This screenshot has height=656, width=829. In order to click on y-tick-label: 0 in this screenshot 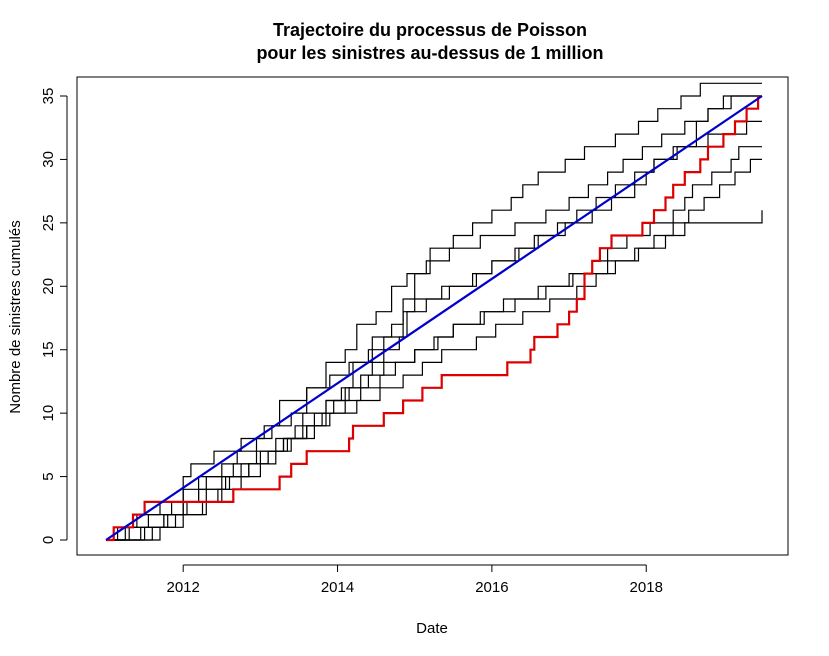, I will do `click(48, 540)`.